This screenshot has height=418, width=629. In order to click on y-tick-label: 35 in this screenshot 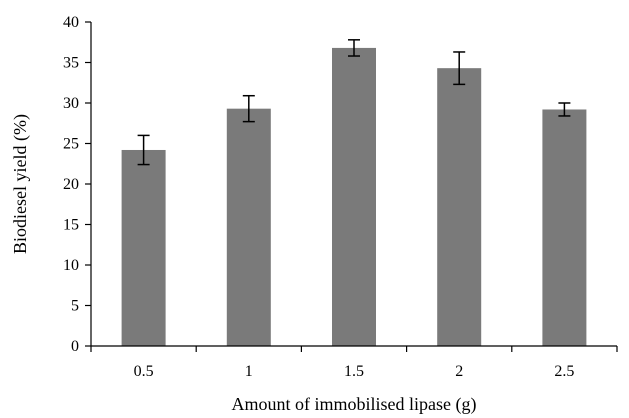, I will do `click(71, 63)`.